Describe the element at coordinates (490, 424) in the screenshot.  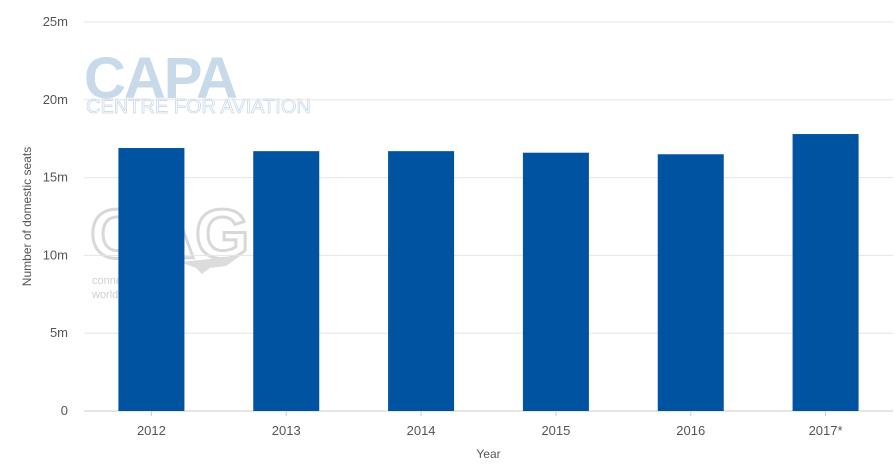
I see `x-tick-labels: 2012 2013 2014 2015 2016 2017*` at that location.